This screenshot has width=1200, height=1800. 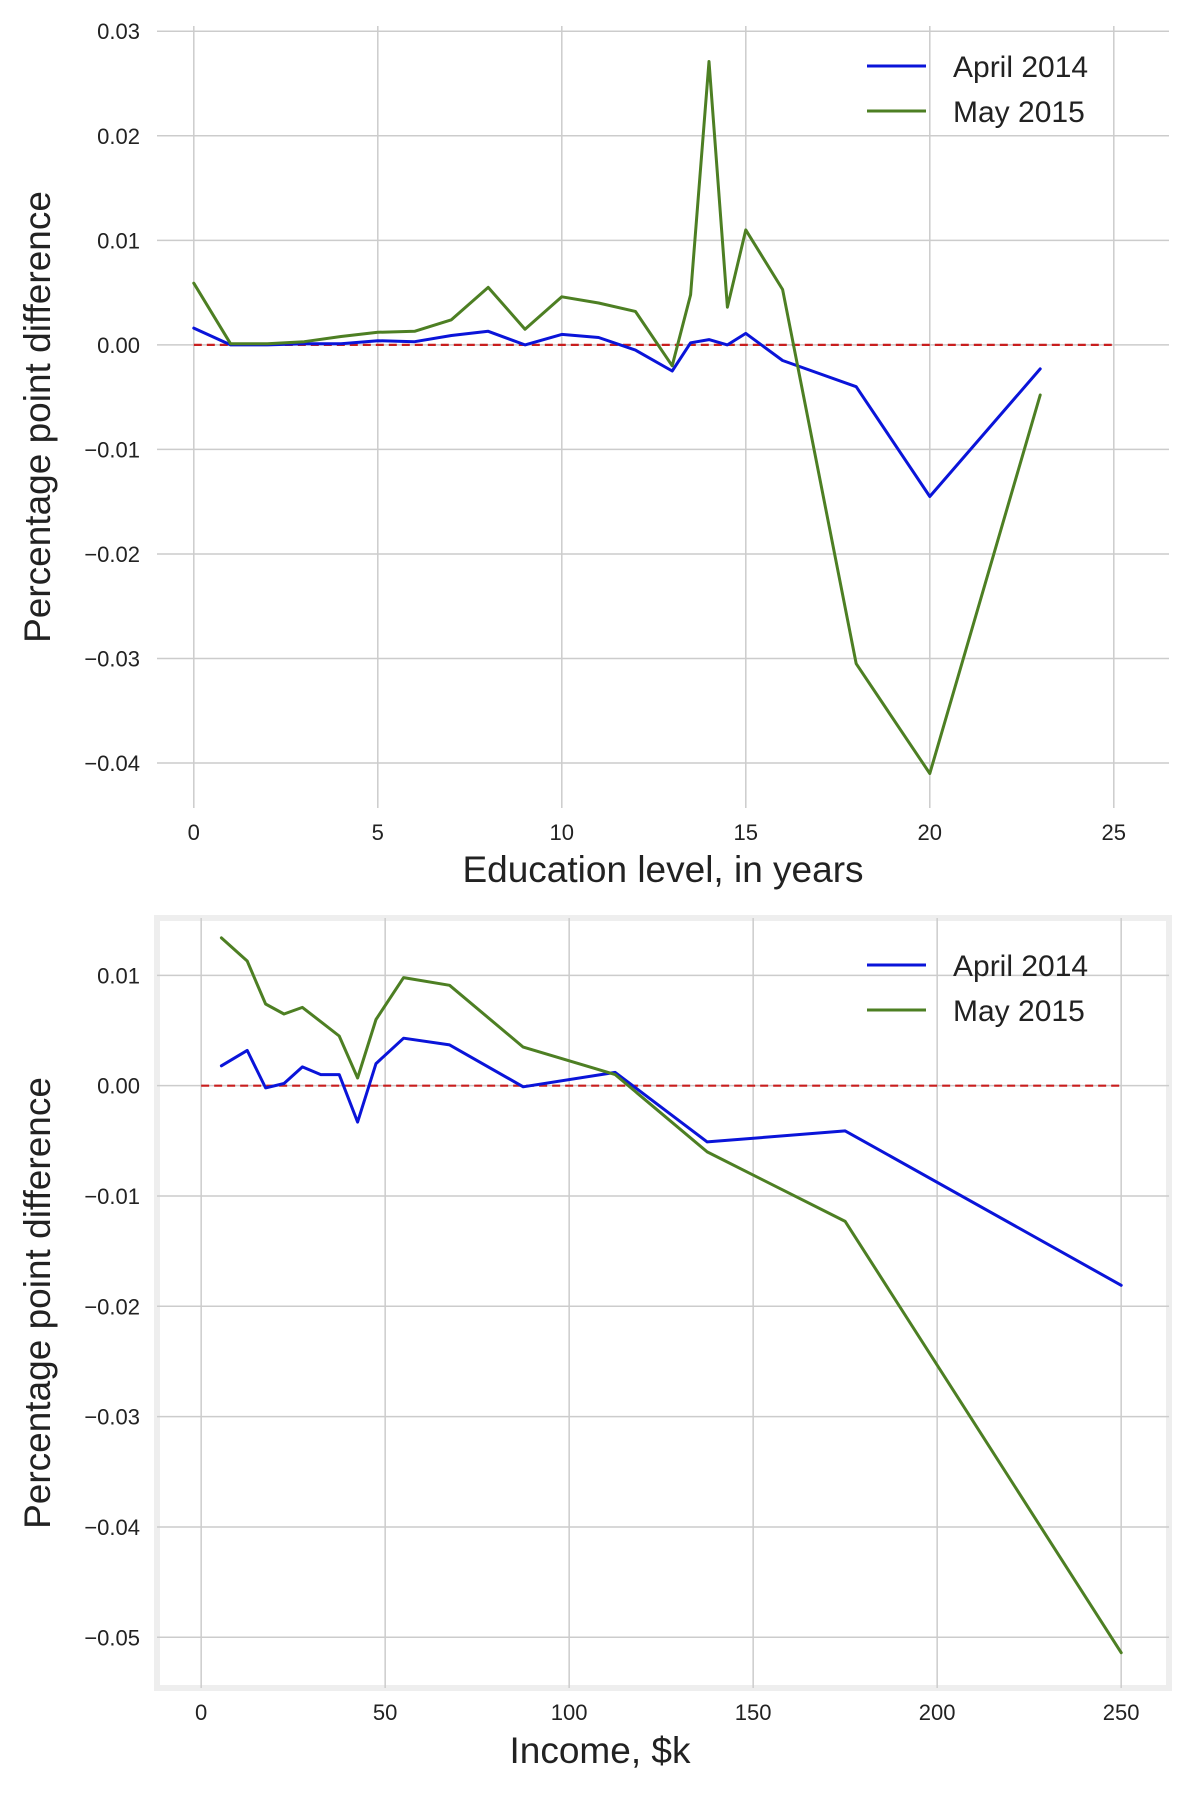 What do you see at coordinates (1121, 1712) in the screenshot?
I see `x-tick-label: 250` at bounding box center [1121, 1712].